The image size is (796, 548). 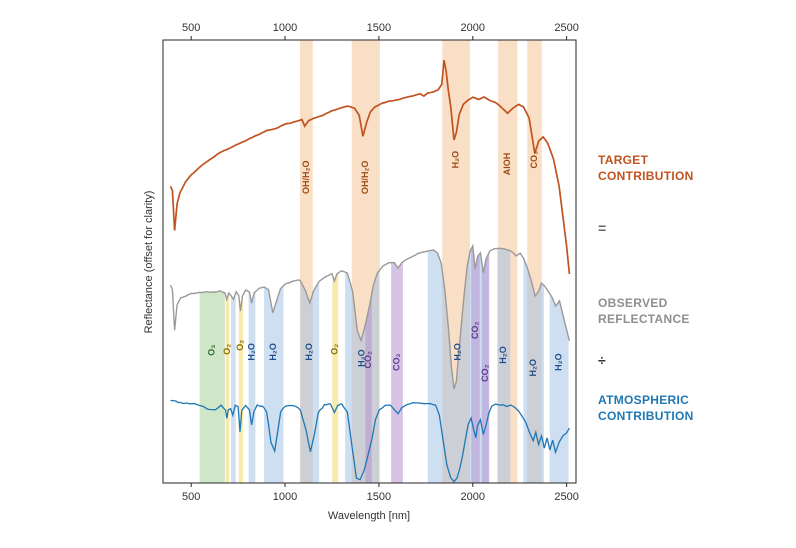 What do you see at coordinates (212, 364) in the screenshot?
I see `atmospheric-band-O₃` at bounding box center [212, 364].